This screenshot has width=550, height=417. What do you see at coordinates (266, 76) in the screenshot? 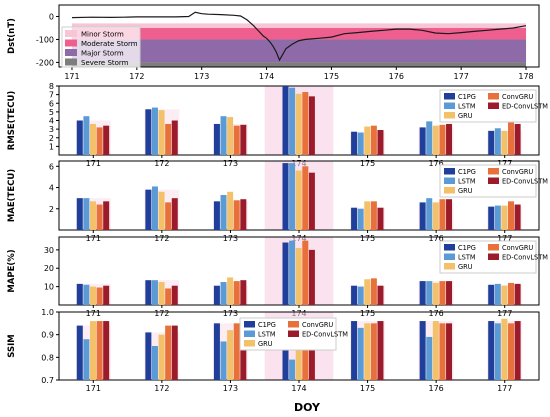
I see `x-tick-label: 174` at bounding box center [266, 76].